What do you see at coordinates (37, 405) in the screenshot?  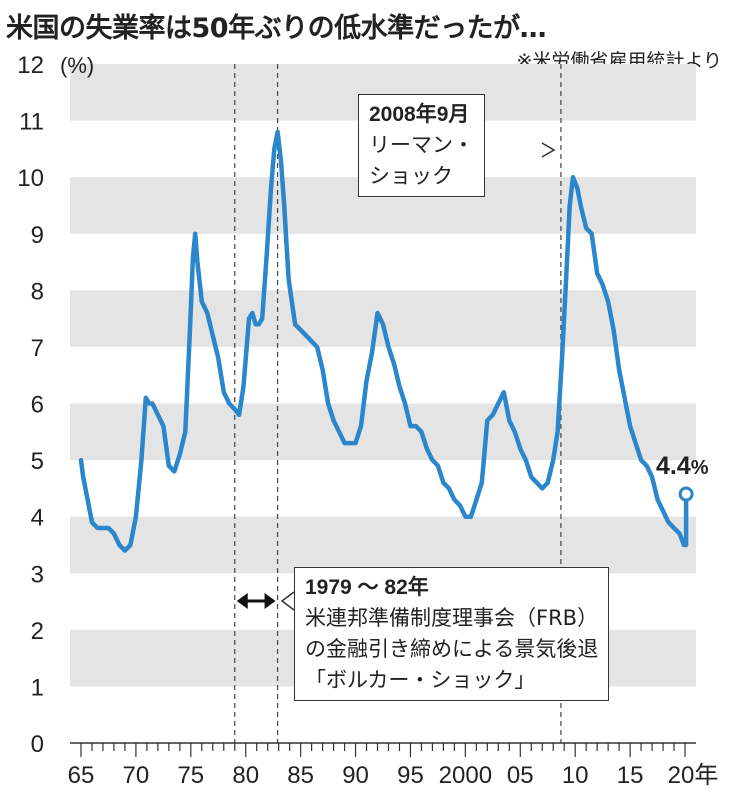 I see `y-tick-label: 6` at bounding box center [37, 405].